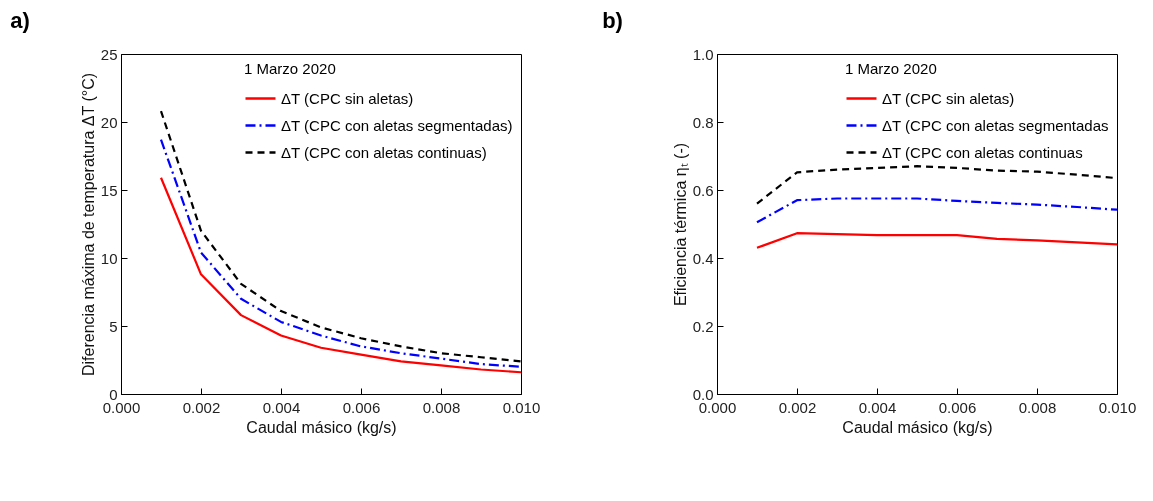 This screenshot has height=501, width=1153. Describe the element at coordinates (113, 326) in the screenshot. I see `y-tick-label: 5` at that location.